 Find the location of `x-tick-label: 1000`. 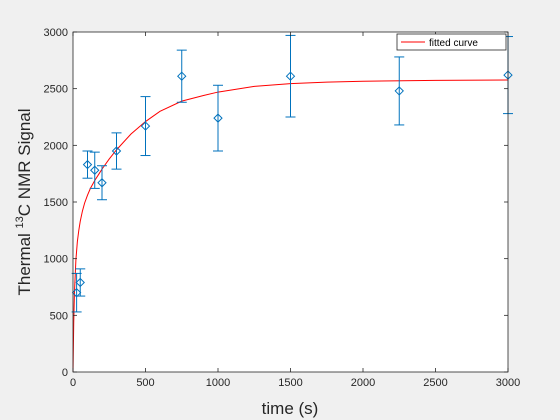

x-tick-label: 1000 is located at coordinates (218, 383).